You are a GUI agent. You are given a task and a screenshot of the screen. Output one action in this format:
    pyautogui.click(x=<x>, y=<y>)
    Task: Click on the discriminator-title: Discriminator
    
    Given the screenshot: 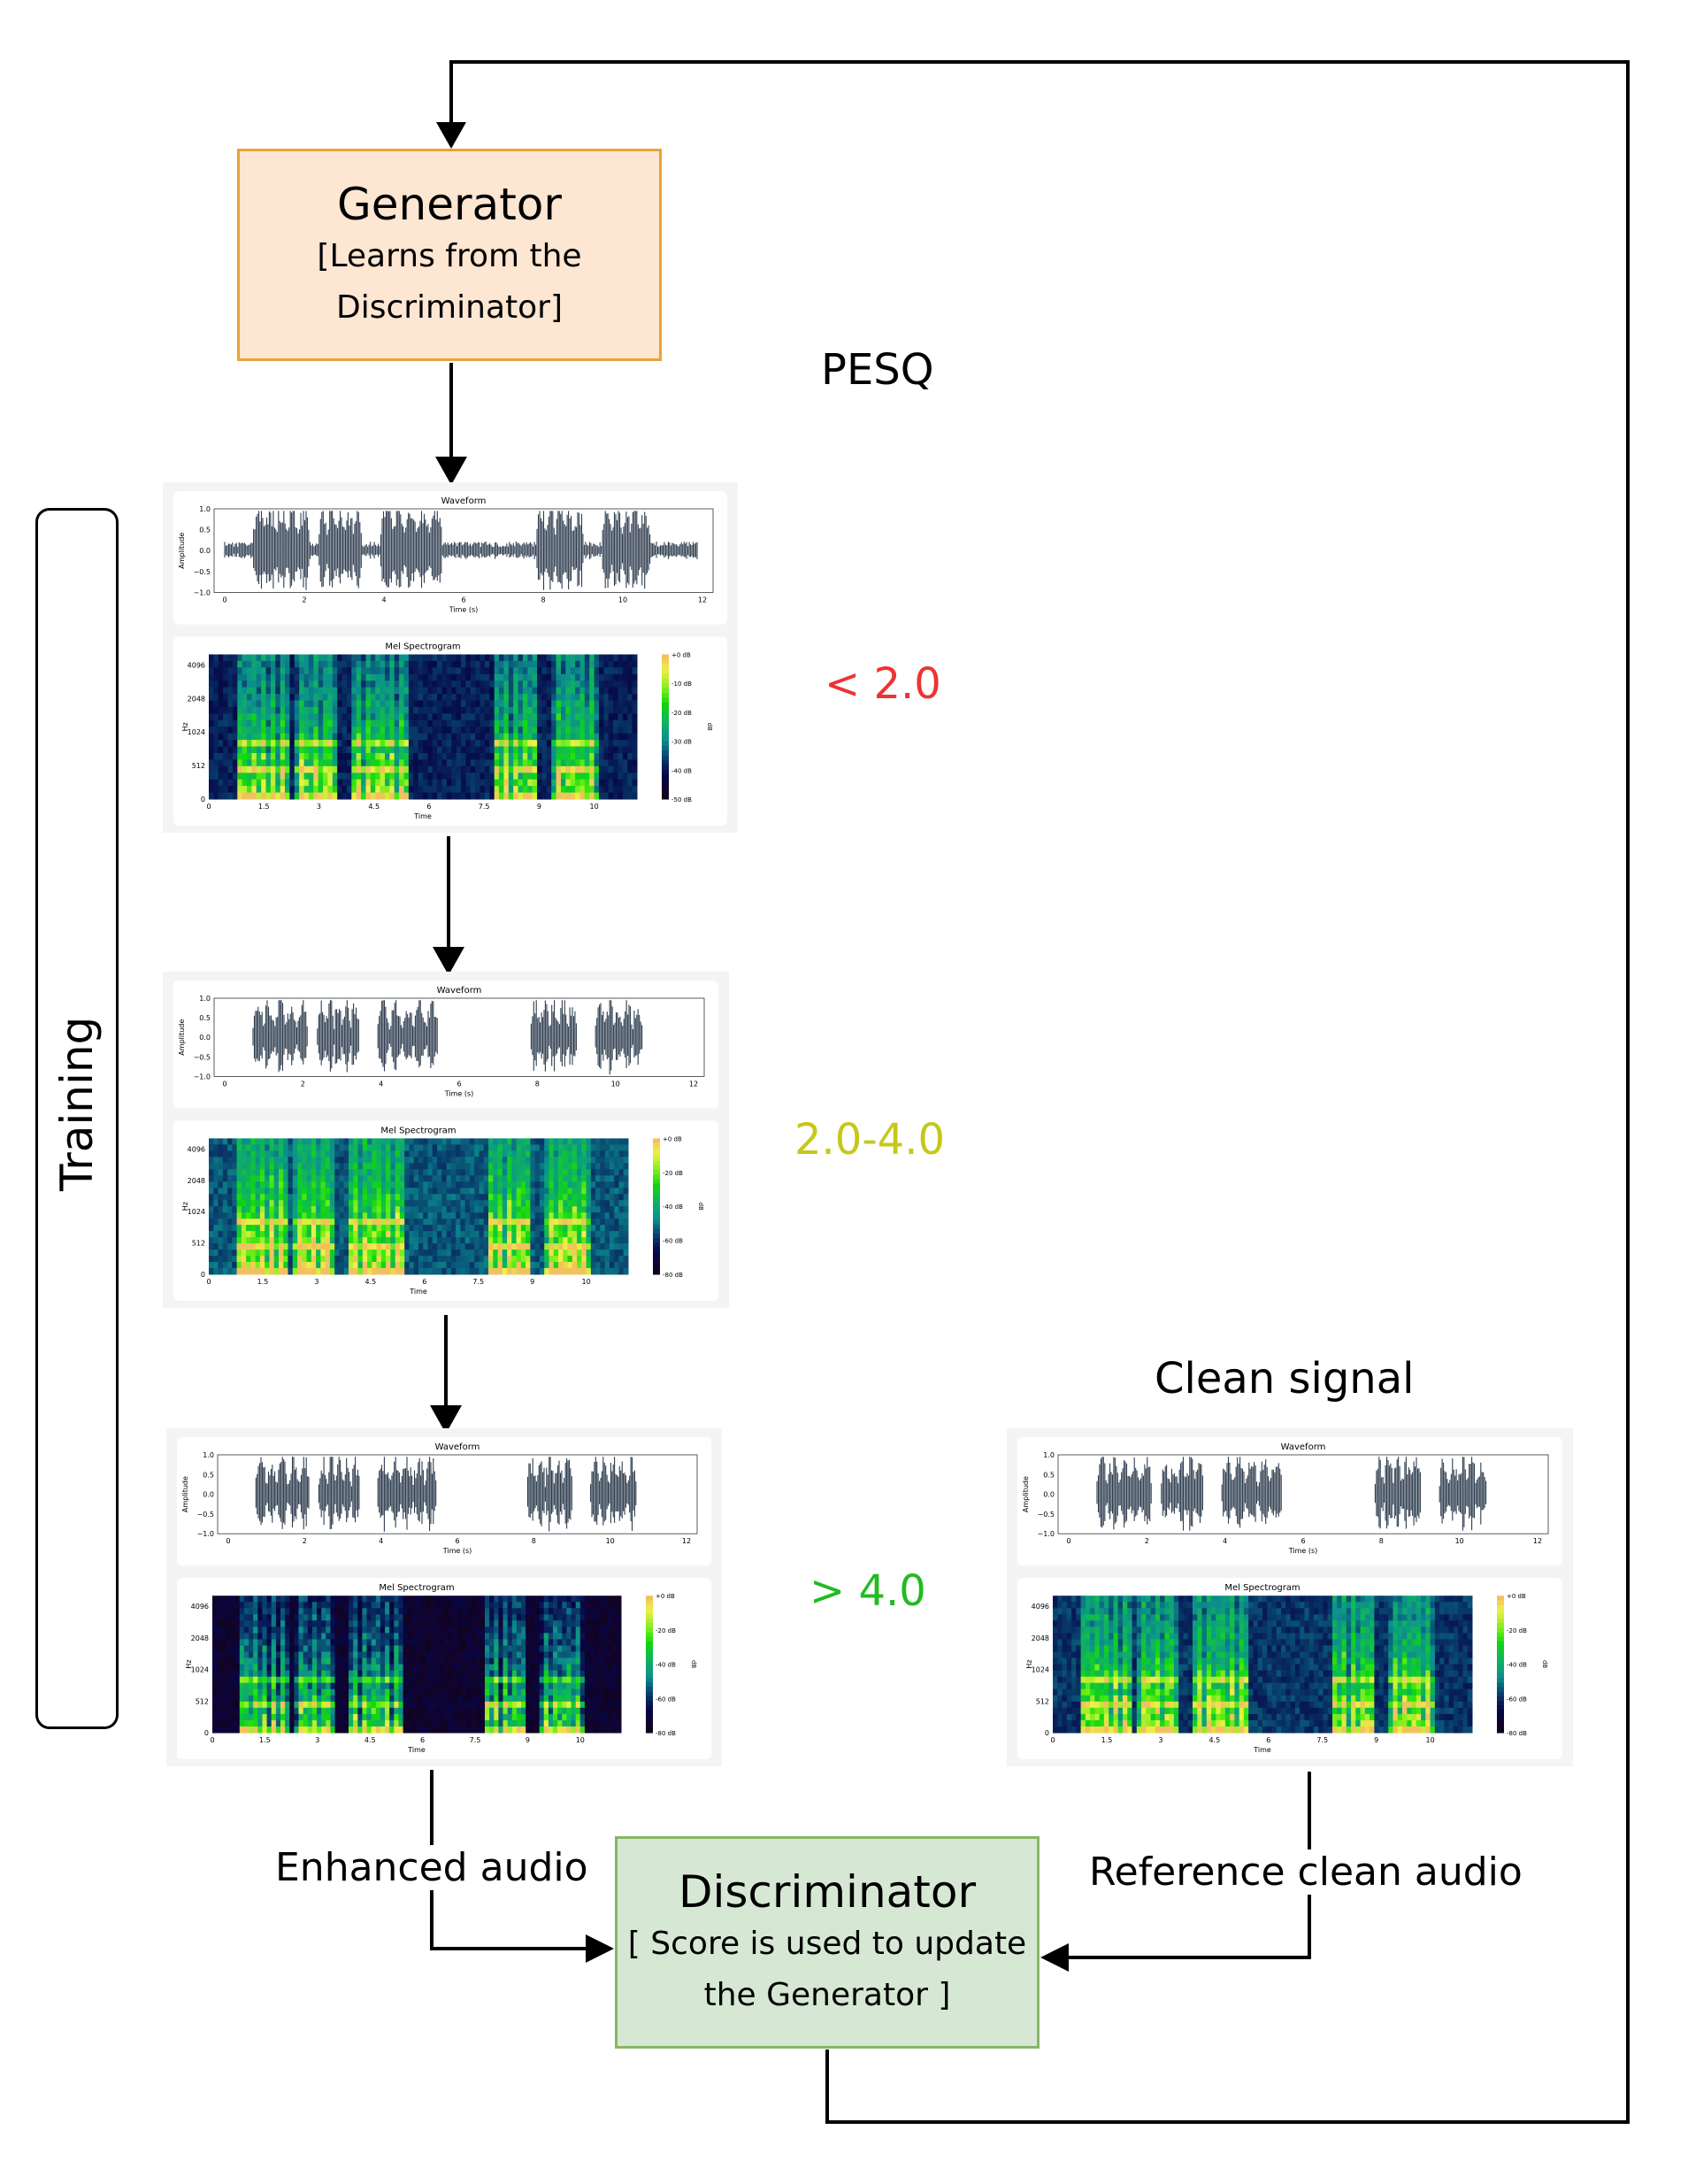 What is the action you would take?
    pyautogui.click(x=827, y=1892)
    